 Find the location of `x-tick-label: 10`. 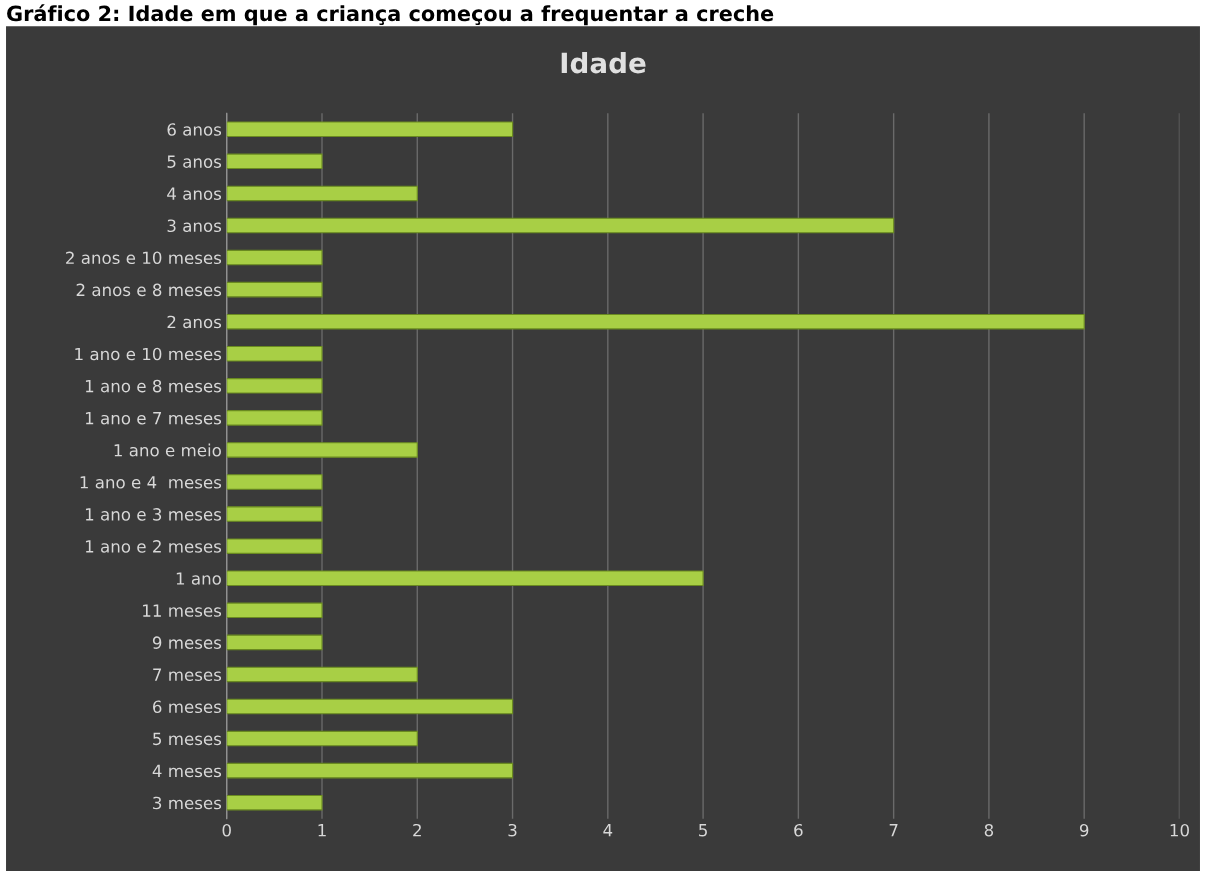

x-tick-label: 10 is located at coordinates (1179, 830).